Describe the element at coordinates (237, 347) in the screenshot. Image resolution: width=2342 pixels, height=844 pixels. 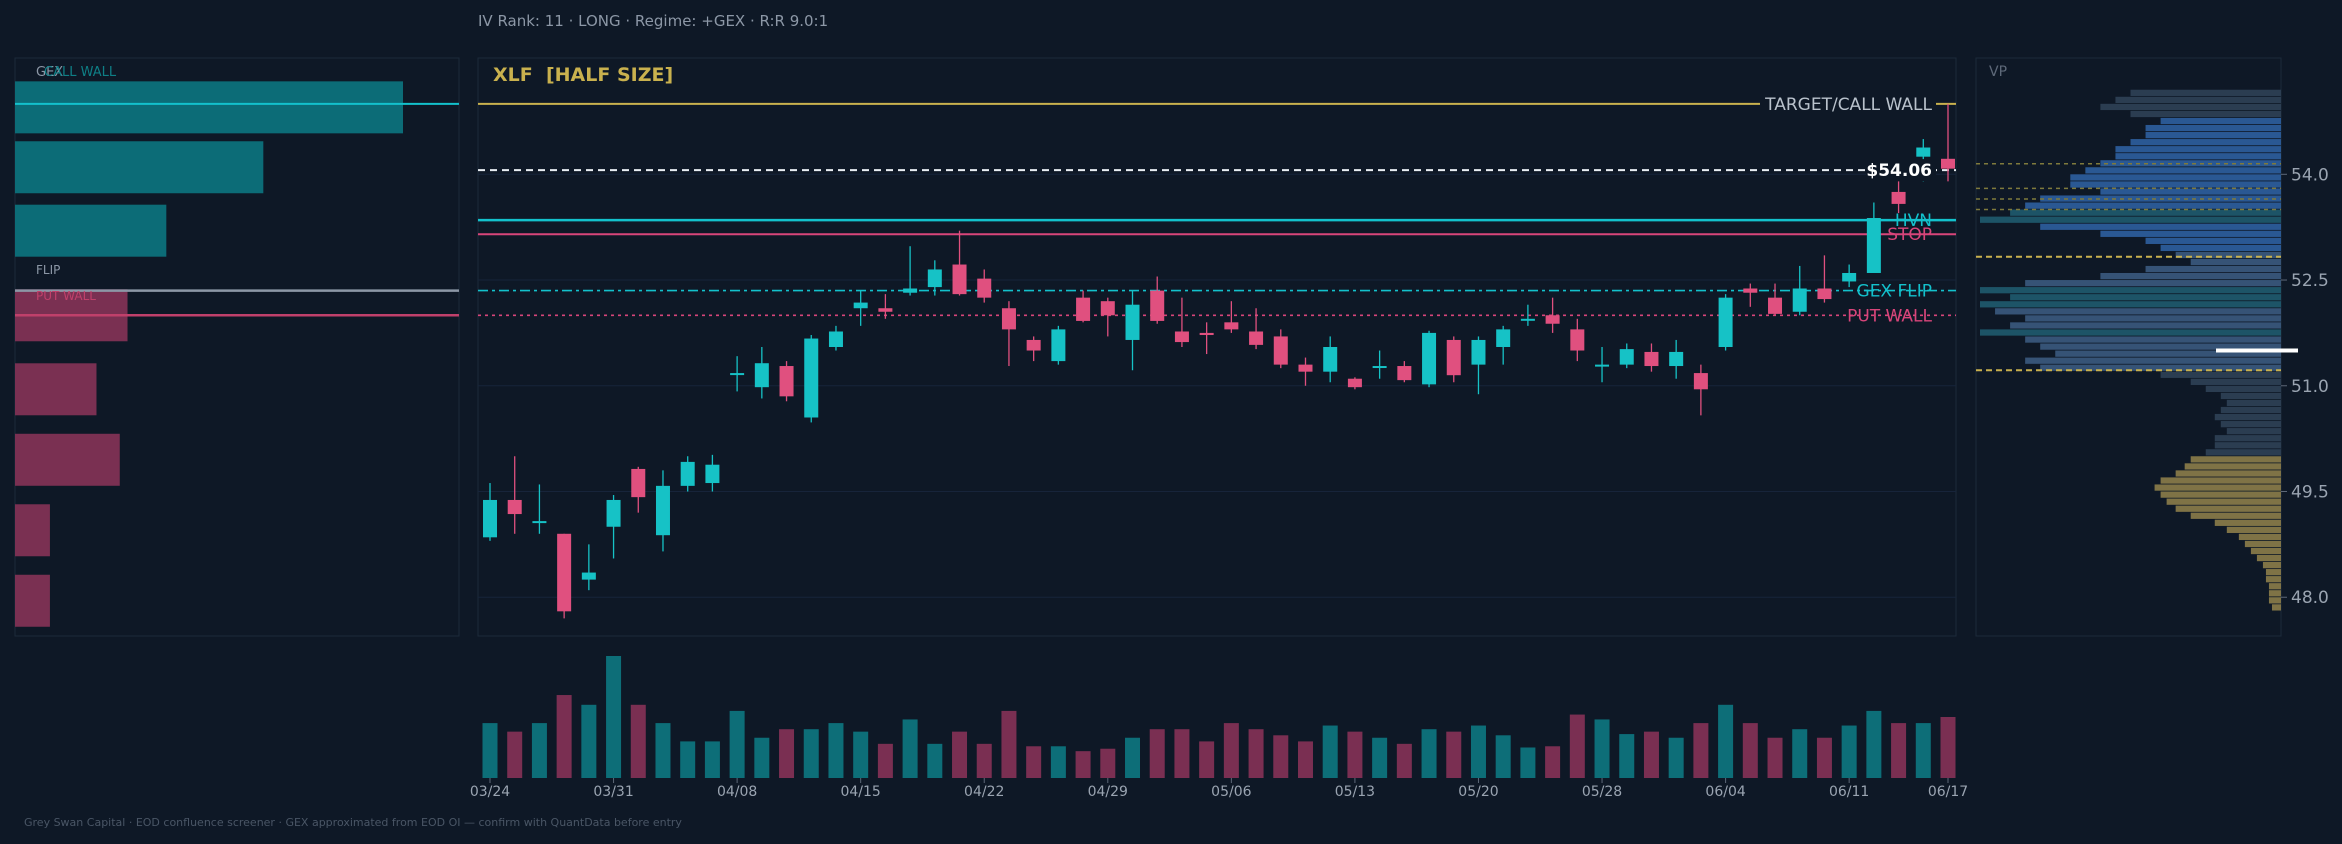
I see `gex-panel: GEX CALL WALL FLIP PUT WALL` at that location.